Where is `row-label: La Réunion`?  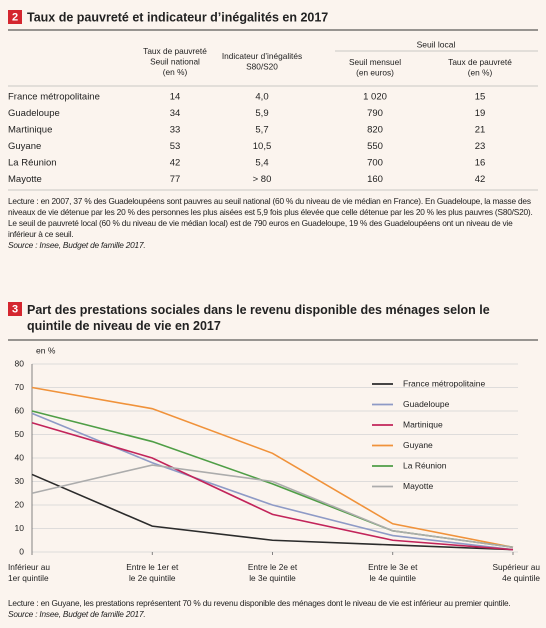 row-label: La Réunion is located at coordinates (32, 163).